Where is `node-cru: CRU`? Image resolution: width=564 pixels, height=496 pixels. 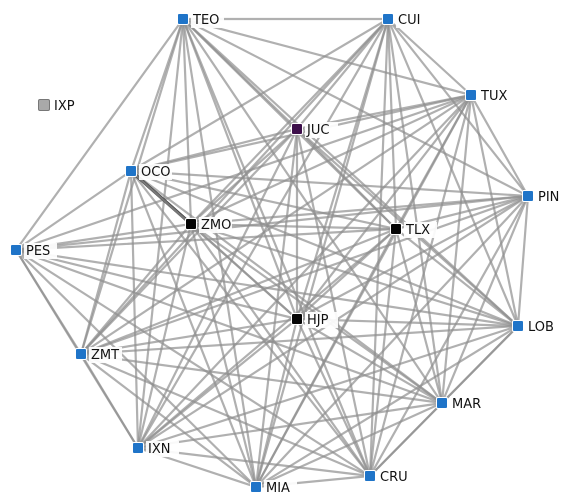 node-cru: CRU is located at coordinates (388, 477).